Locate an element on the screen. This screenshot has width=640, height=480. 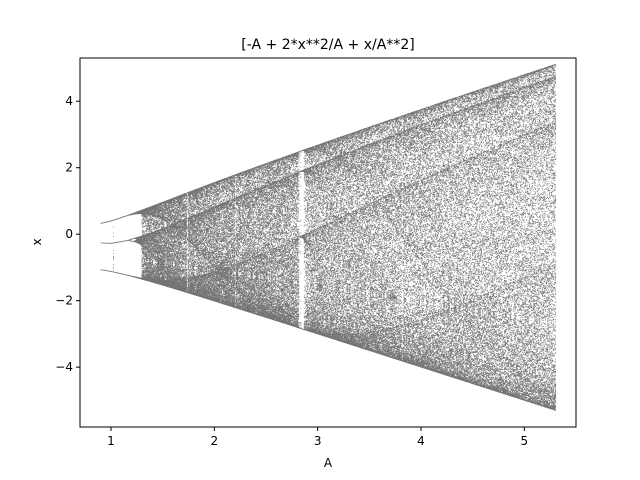
x-axis-ticks: 1 2 3 4 5 is located at coordinates (317, 437).